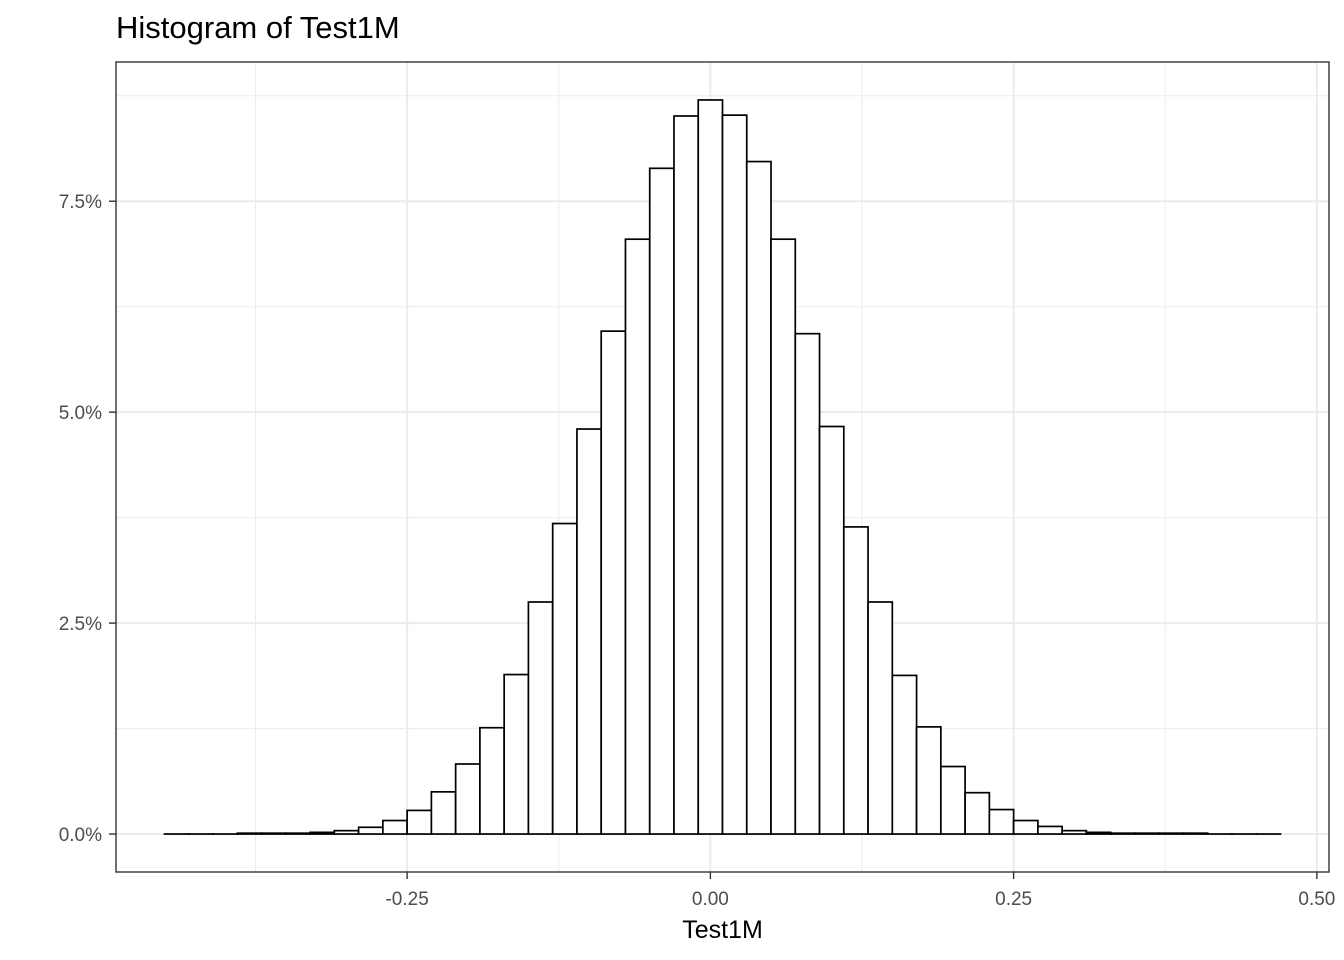 This screenshot has width=1344, height=960. Describe the element at coordinates (710, 899) in the screenshot. I see `x-tick-label: 0.00` at that location.